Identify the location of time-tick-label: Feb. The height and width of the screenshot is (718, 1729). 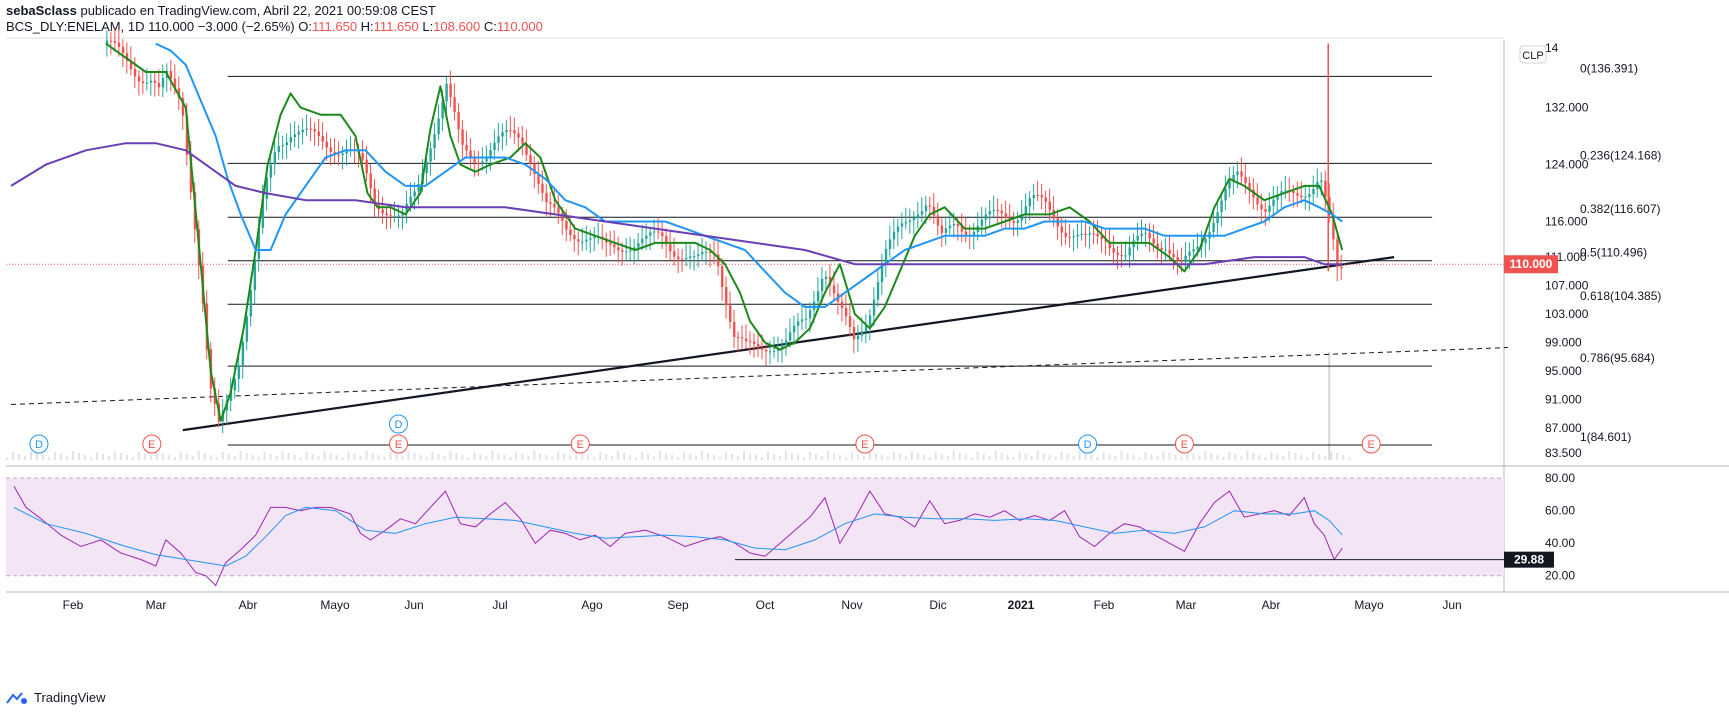
(1104, 605).